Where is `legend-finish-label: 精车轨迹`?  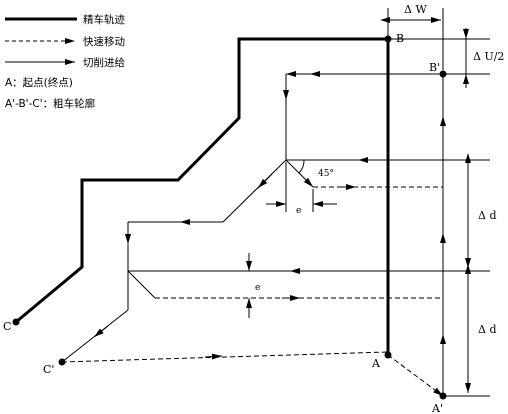 legend-finish-label: 精车轨迹 is located at coordinates (104, 19).